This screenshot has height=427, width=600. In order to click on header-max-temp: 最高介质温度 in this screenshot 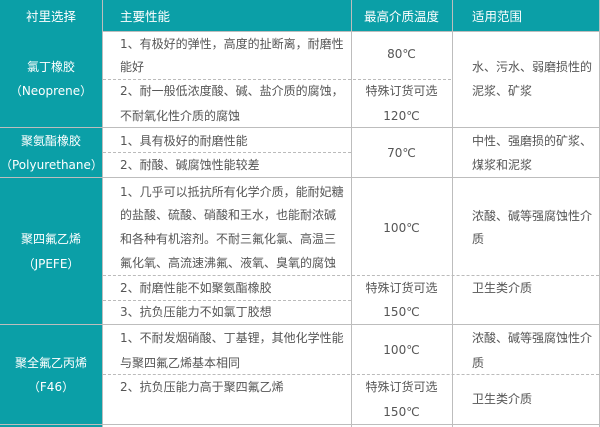, I will do `click(401, 16)`.